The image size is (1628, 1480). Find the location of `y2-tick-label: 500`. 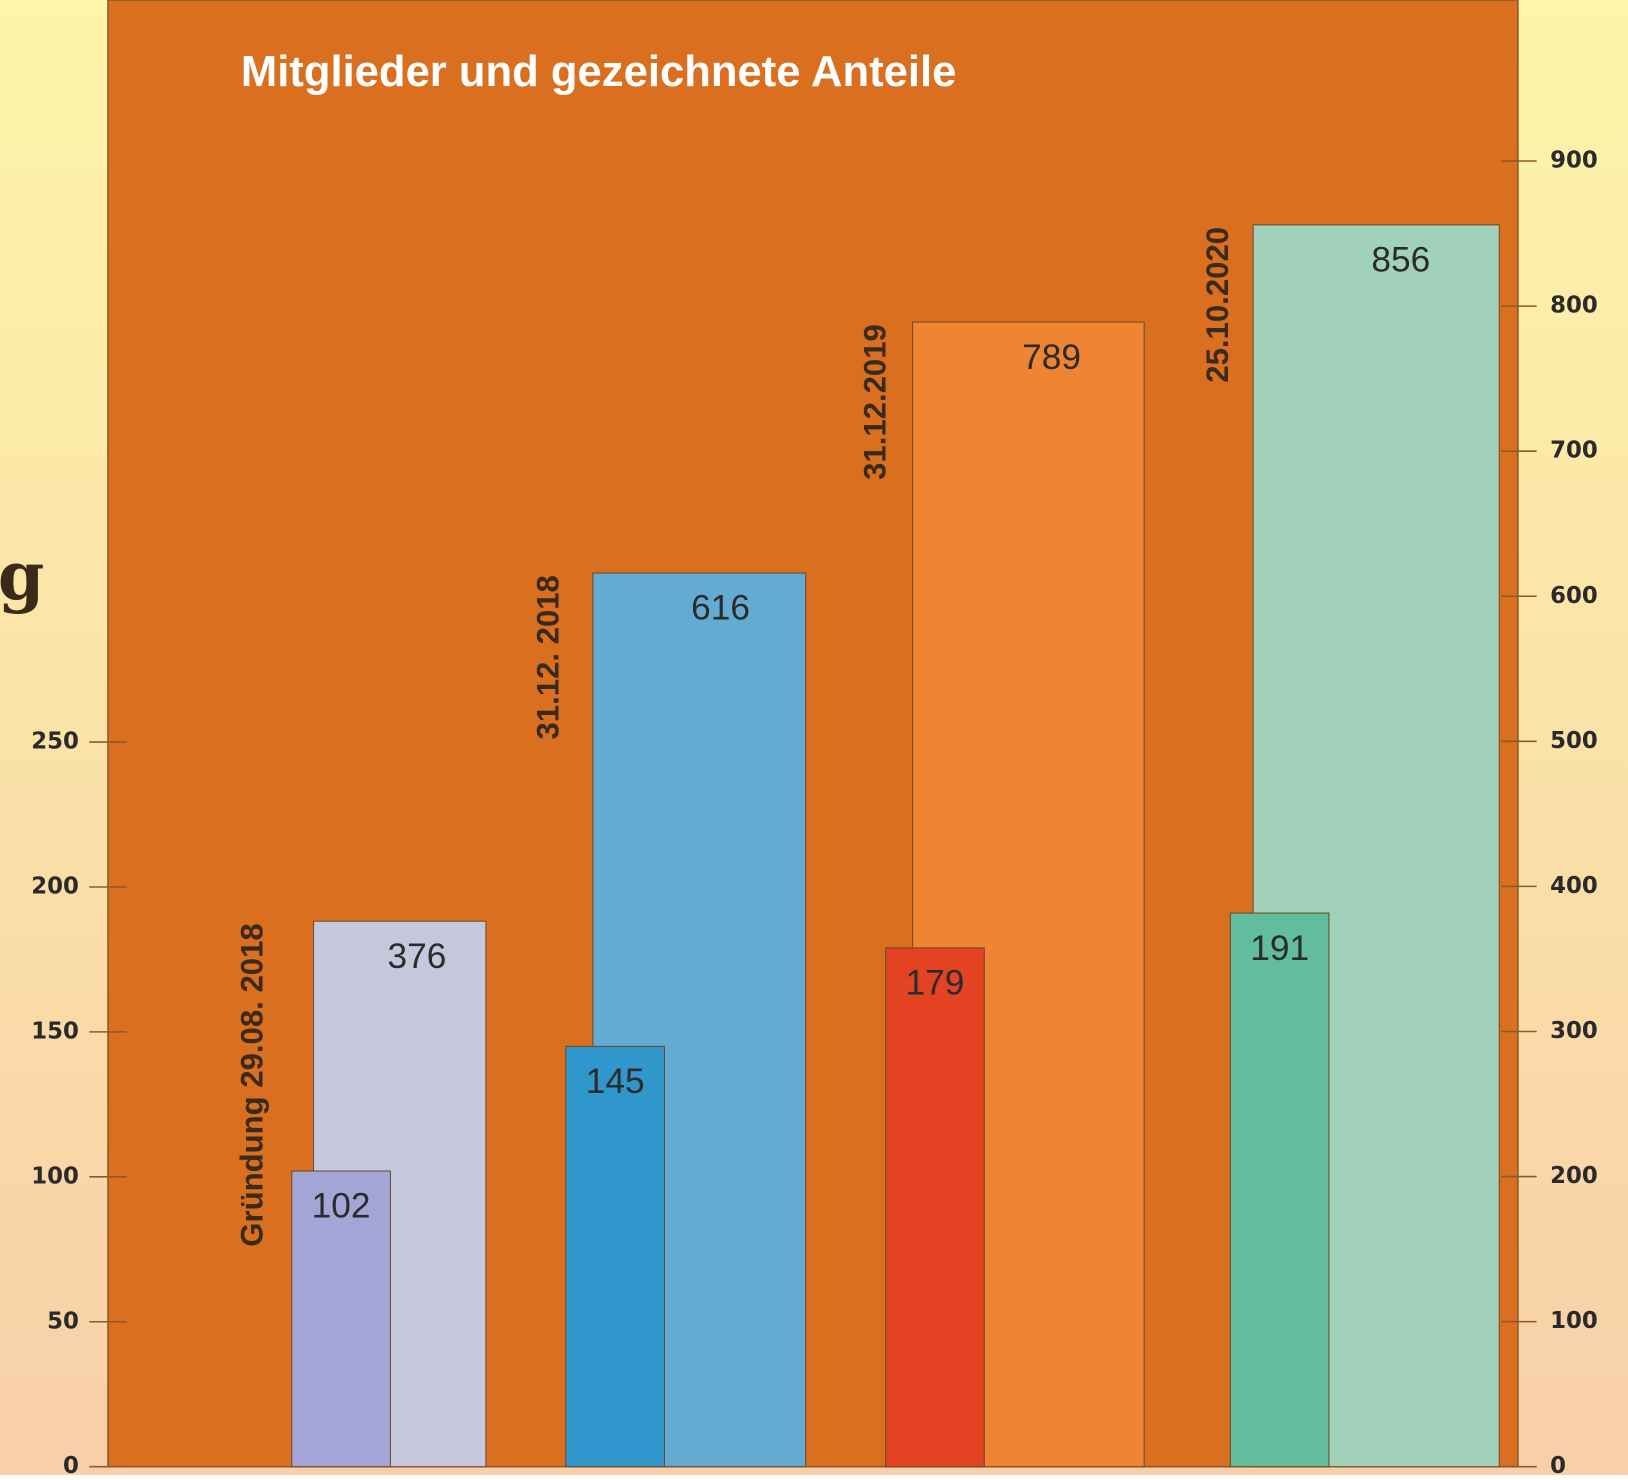

y2-tick-label: 500 is located at coordinates (1574, 741).